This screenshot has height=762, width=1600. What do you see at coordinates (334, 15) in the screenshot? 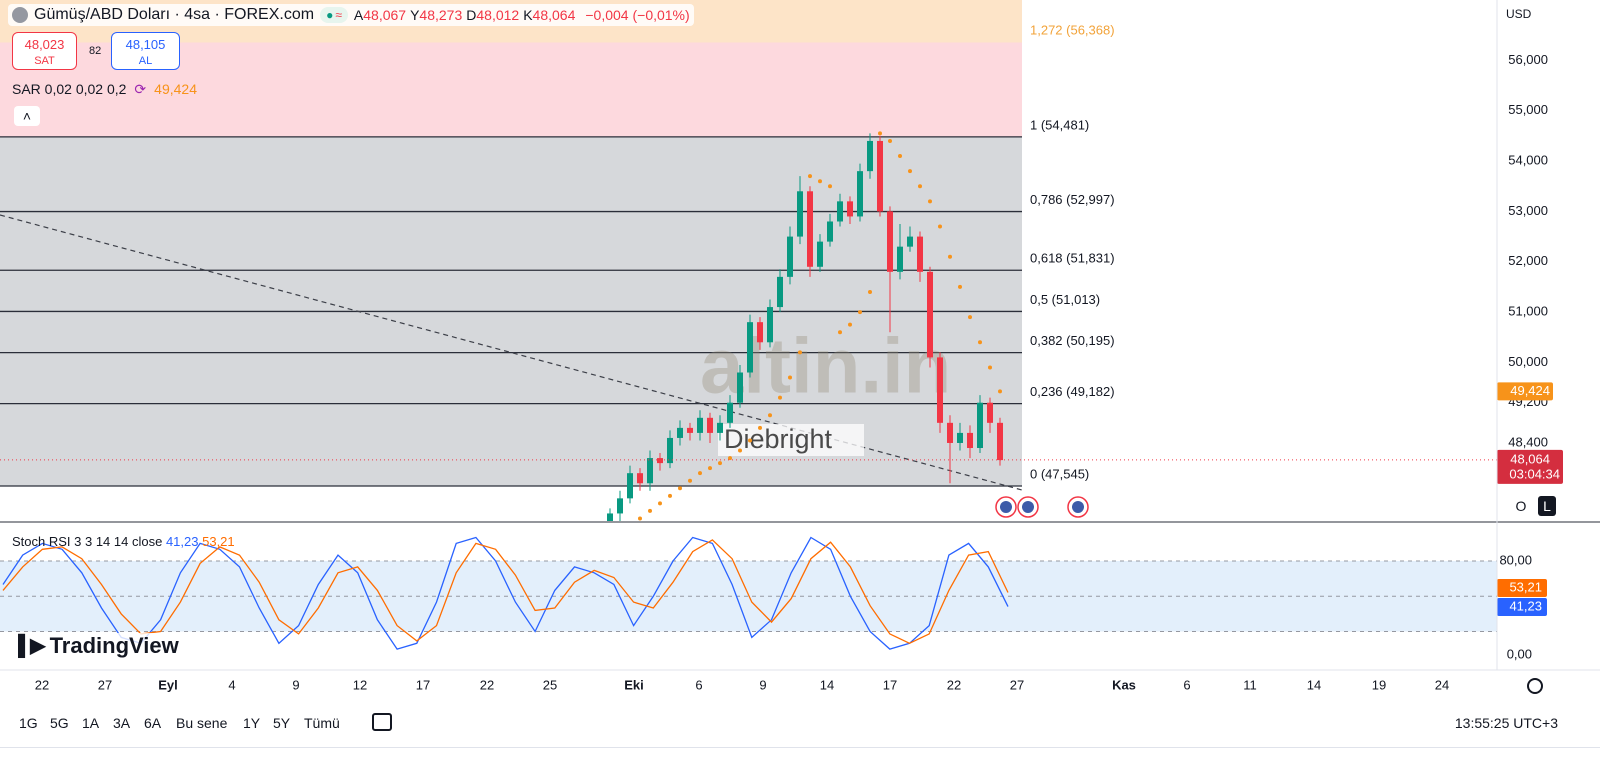
I see `market-status: ● ≈` at bounding box center [334, 15].